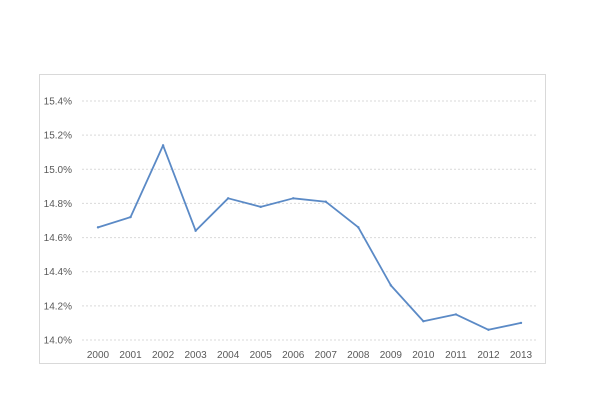 The image size is (590, 417). What do you see at coordinates (391, 355) in the screenshot?
I see `x-tick-label: 2009` at bounding box center [391, 355].